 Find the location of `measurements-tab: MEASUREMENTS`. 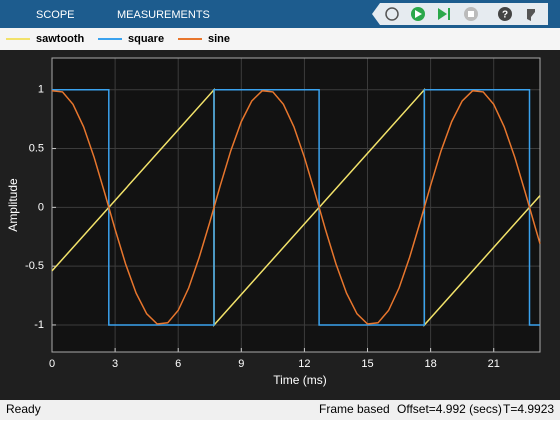

measurements-tab: MEASUREMENTS is located at coordinates (163, 15).